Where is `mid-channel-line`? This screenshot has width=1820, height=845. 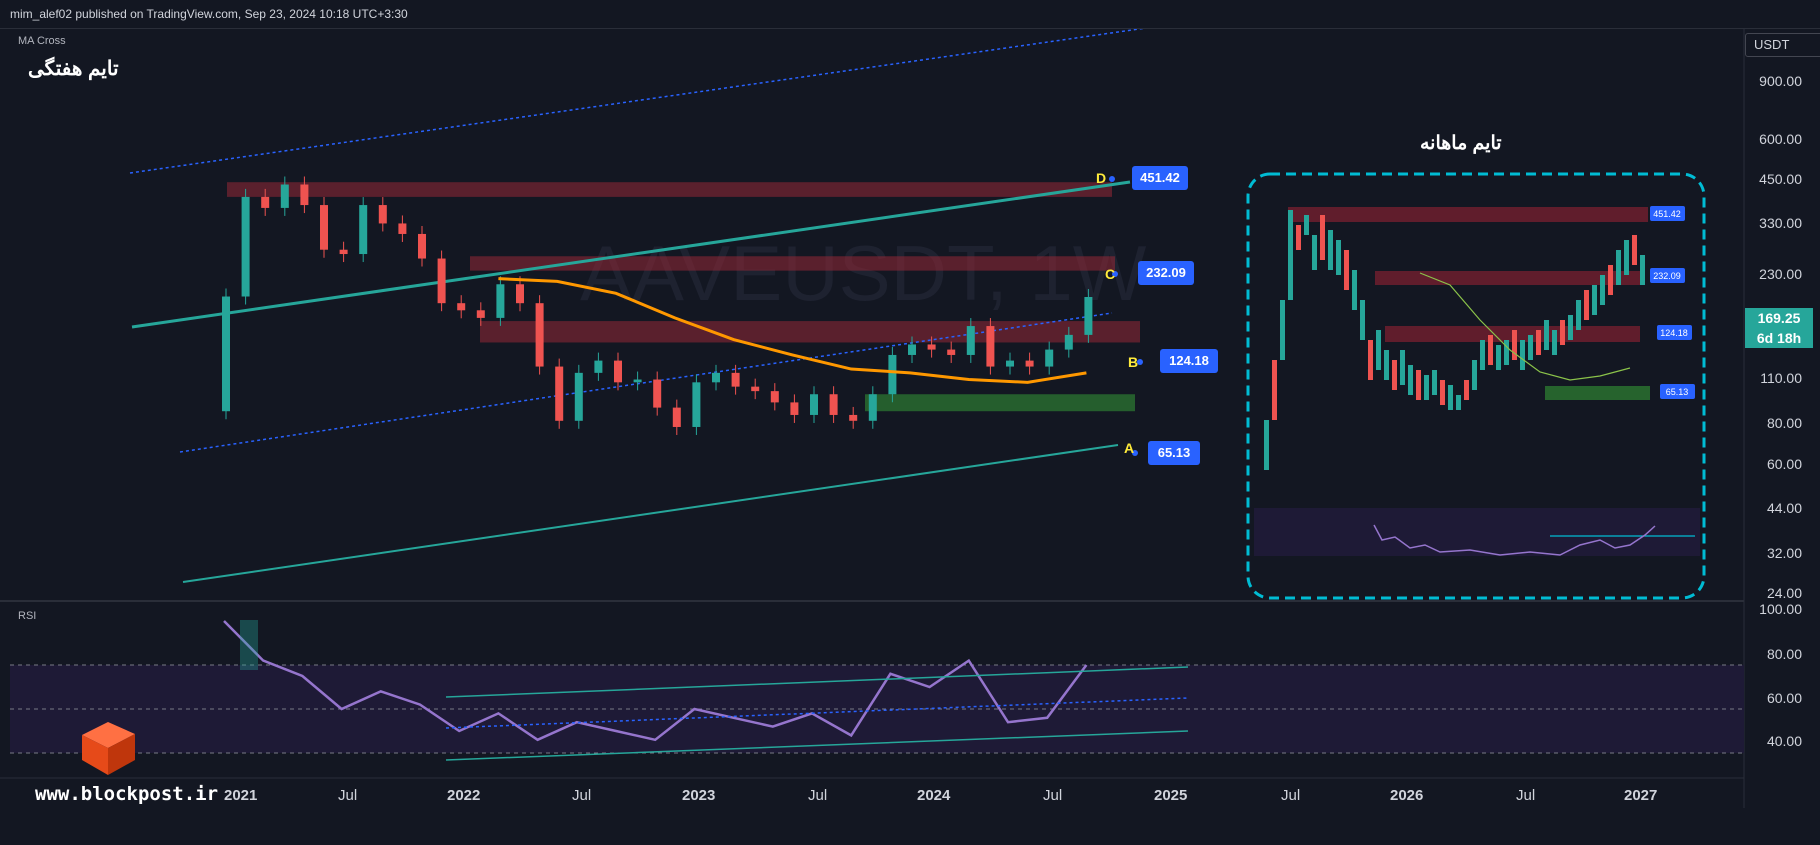
mid-channel-line is located at coordinates (646, 382).